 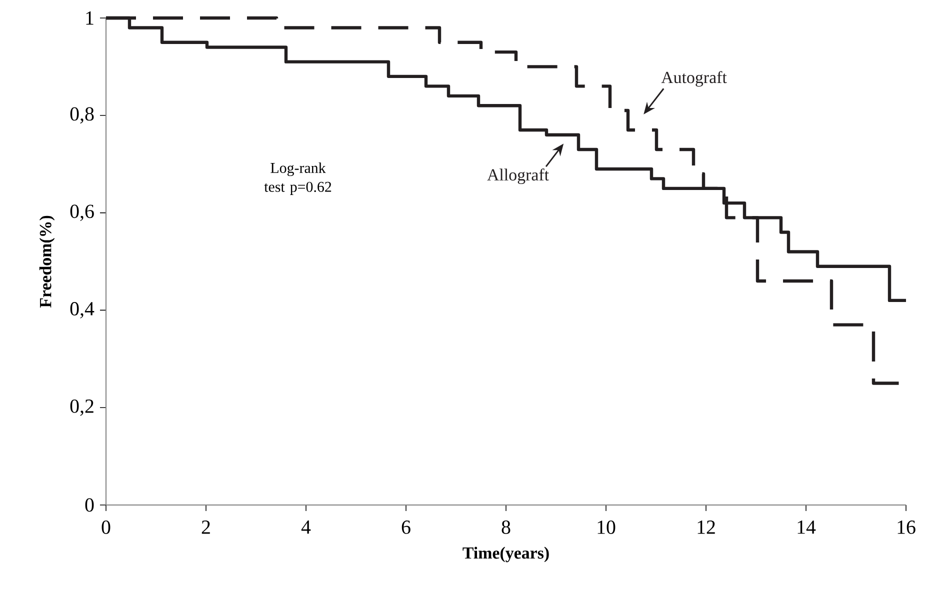 I want to click on x-tick-label: 10, so click(x=607, y=527).